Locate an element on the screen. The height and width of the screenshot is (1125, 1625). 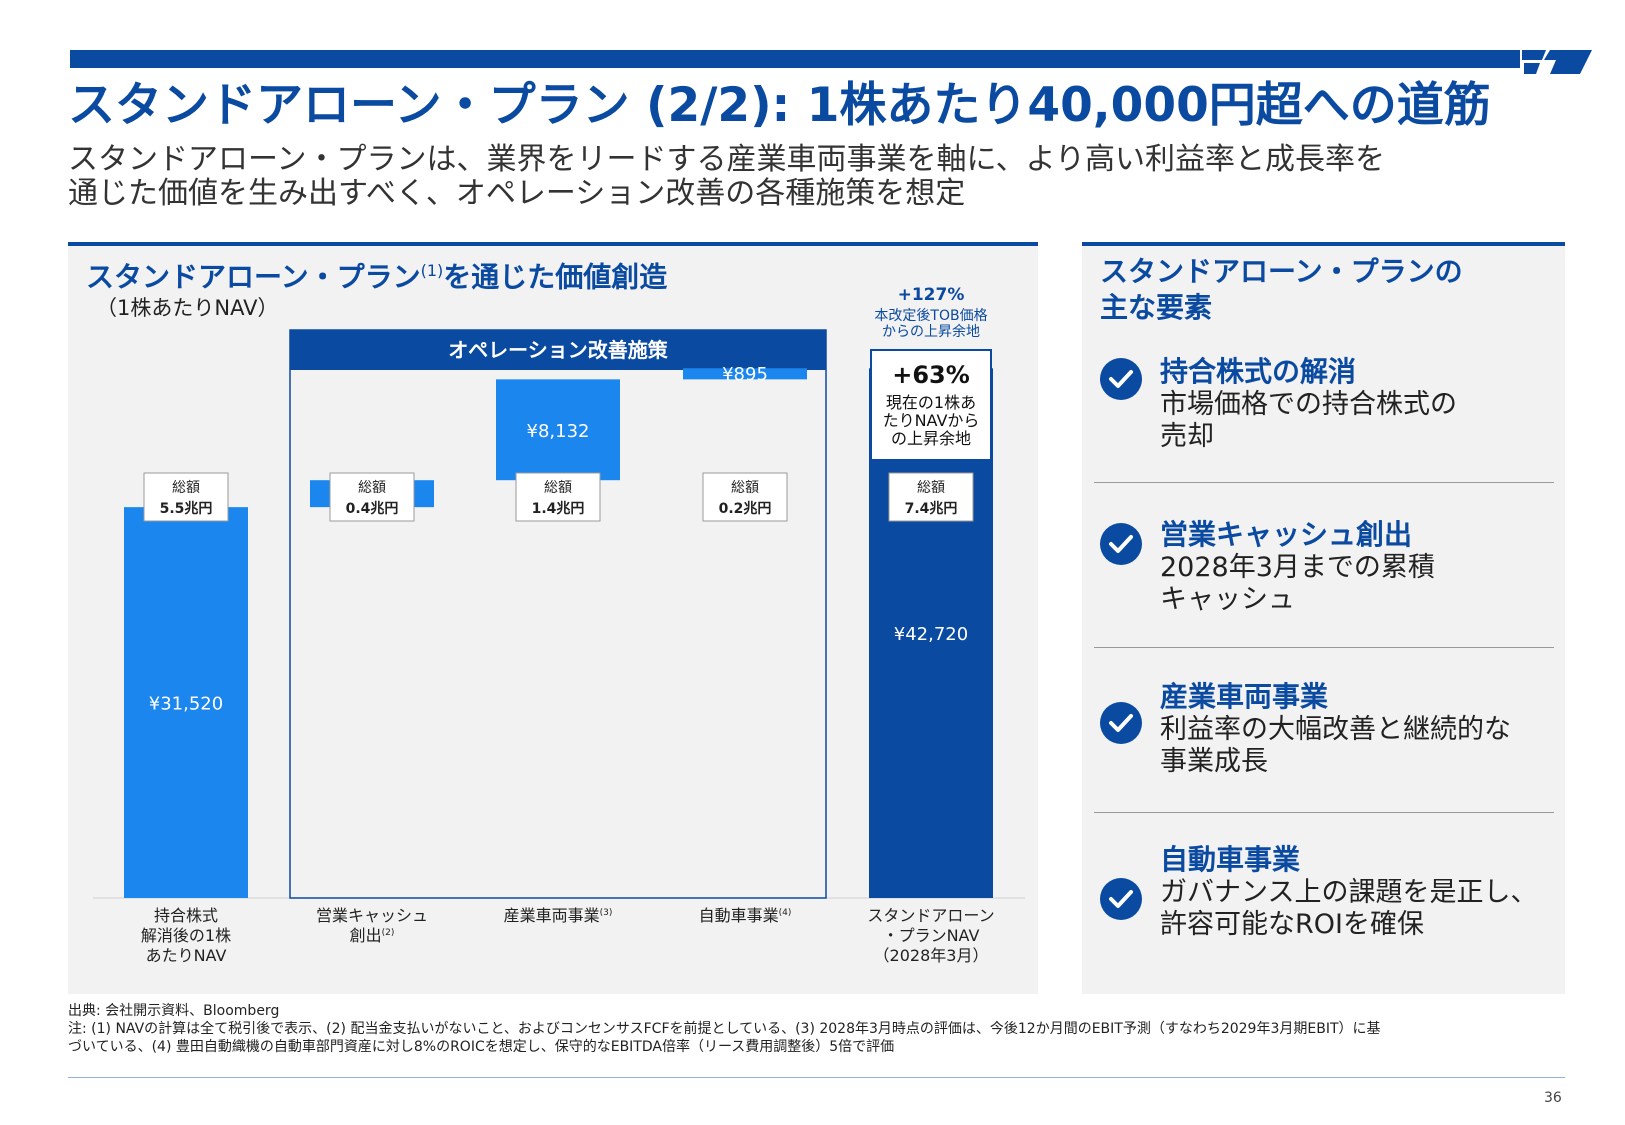
category-label-footnote: (4) is located at coordinates (785, 913).